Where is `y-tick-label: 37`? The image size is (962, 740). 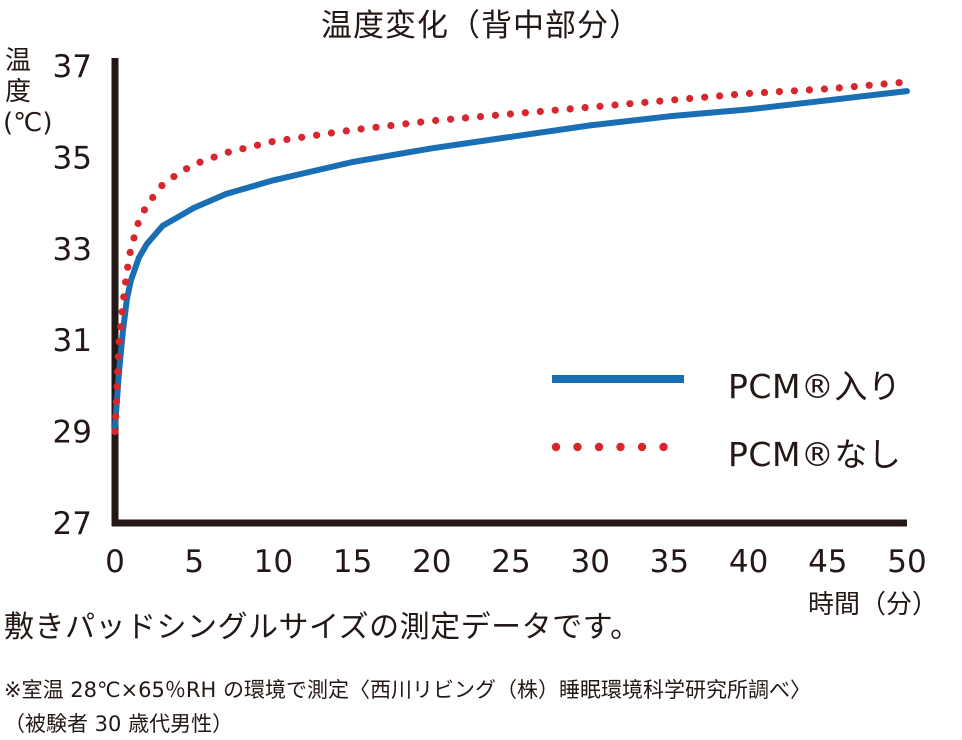 y-tick-label: 37 is located at coordinates (72, 67).